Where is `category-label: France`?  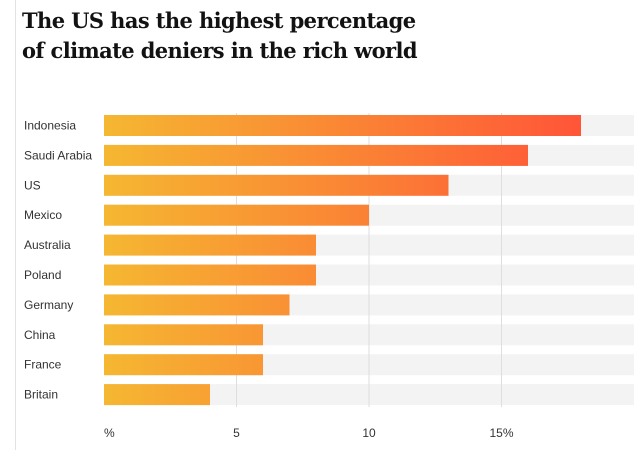
category-label: France is located at coordinates (43, 365).